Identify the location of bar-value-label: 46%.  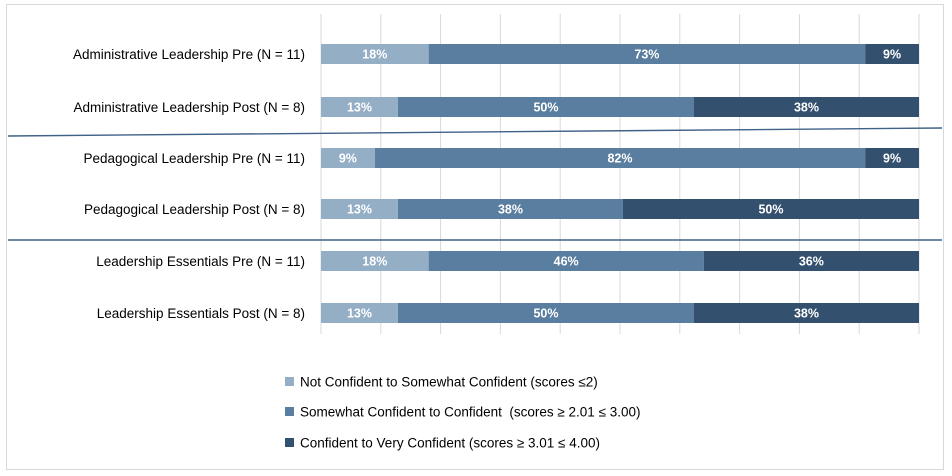
(566, 262).